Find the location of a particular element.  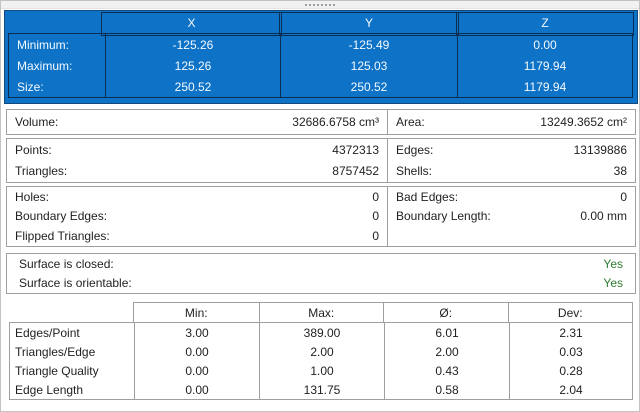

stats-cell: 1.00 is located at coordinates (321, 370).